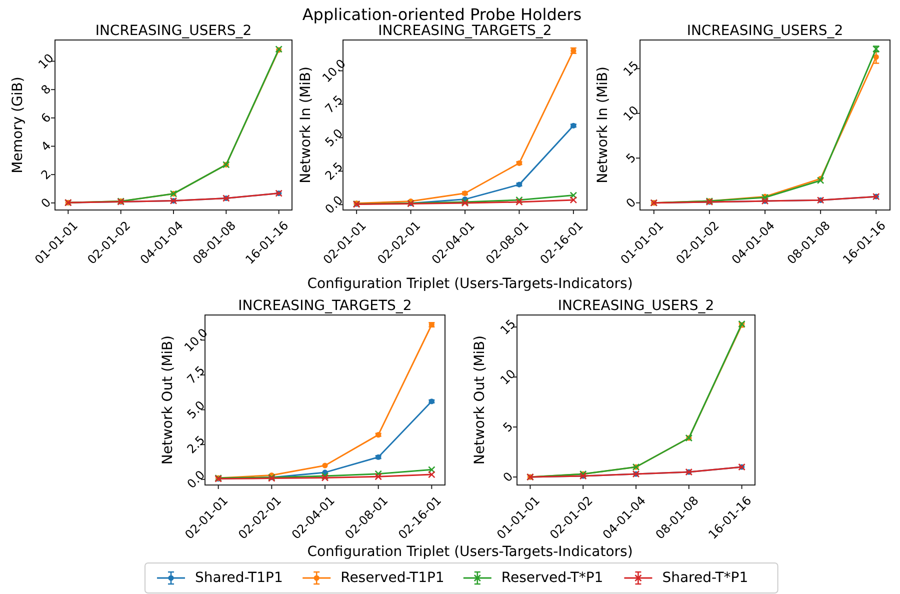 This screenshot has width=900, height=594. What do you see at coordinates (392, 578) in the screenshot?
I see `legend-label: Reserved-T1P1` at bounding box center [392, 578].